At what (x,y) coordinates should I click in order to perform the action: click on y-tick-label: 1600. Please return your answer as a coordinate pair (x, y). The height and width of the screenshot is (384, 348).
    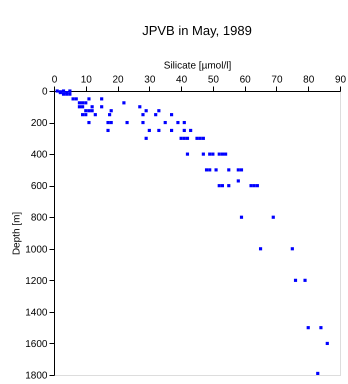
    Looking at the image, I should click on (36, 344).